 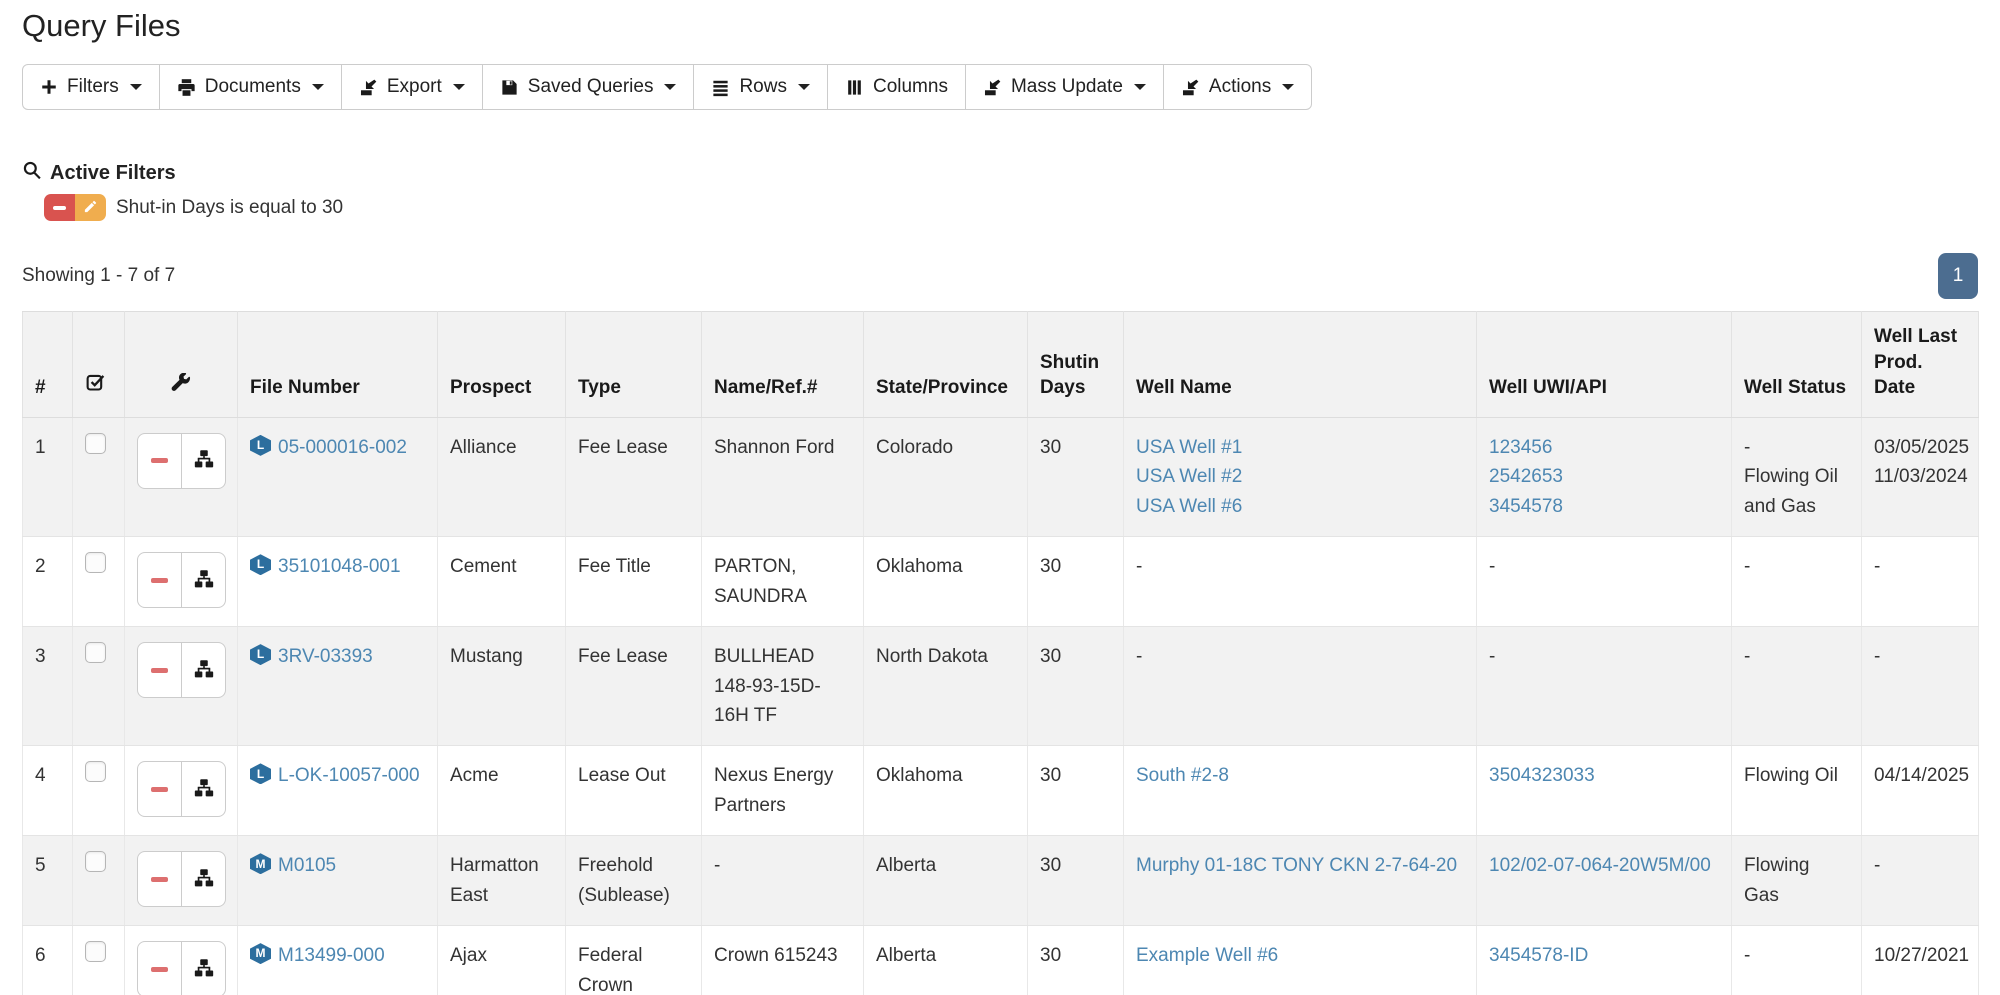 I want to click on well-name-link: USA Well #1, so click(x=1189, y=447).